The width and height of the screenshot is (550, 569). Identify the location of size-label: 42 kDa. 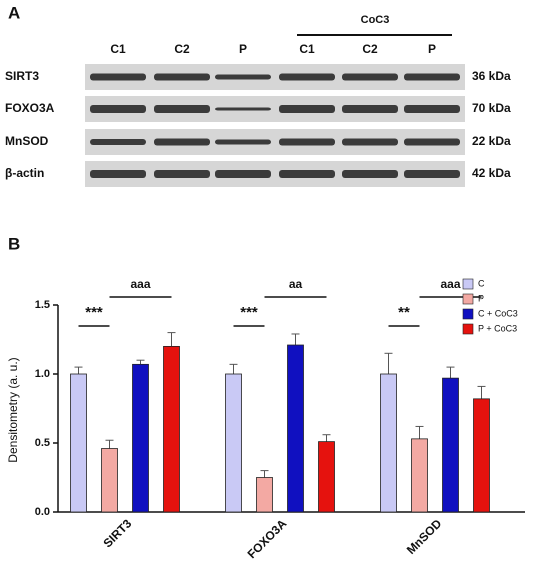
(491, 173).